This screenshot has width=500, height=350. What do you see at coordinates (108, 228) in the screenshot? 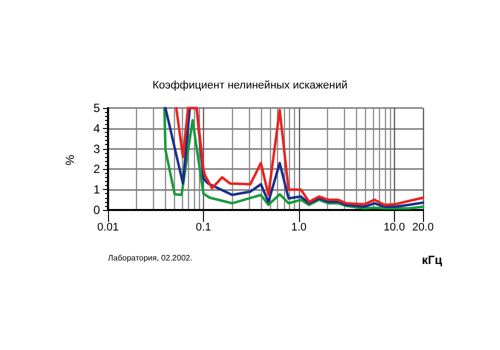
I see `x-tick-label: 0.01` at bounding box center [108, 228].